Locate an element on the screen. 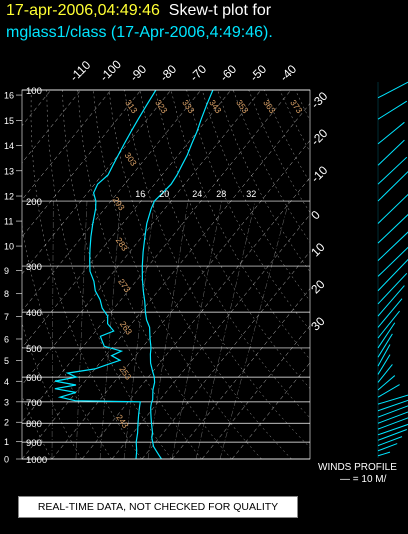  adiabat-label: 343 is located at coordinates (215, 107).